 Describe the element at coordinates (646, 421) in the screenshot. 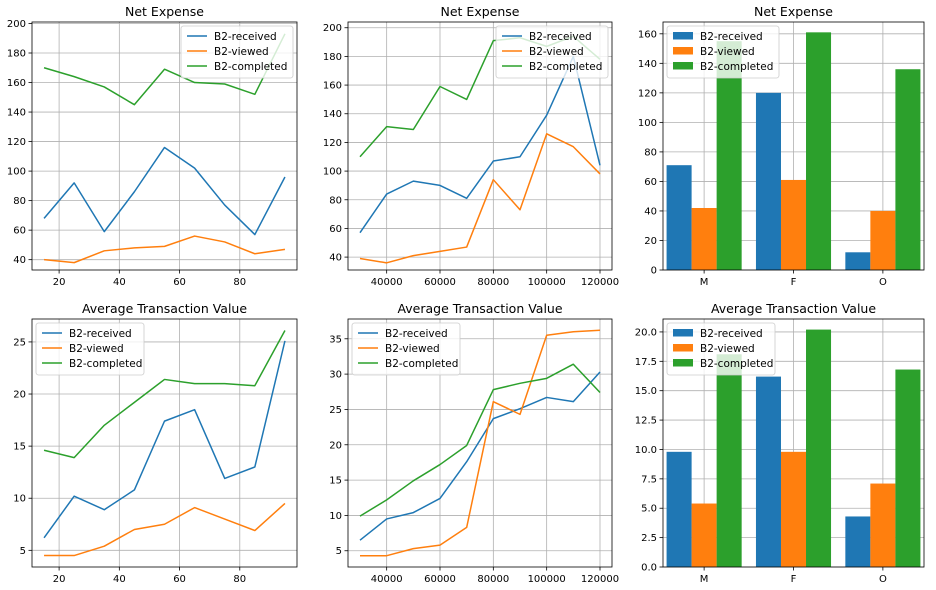

I see `y-tick-label: 12.5` at that location.